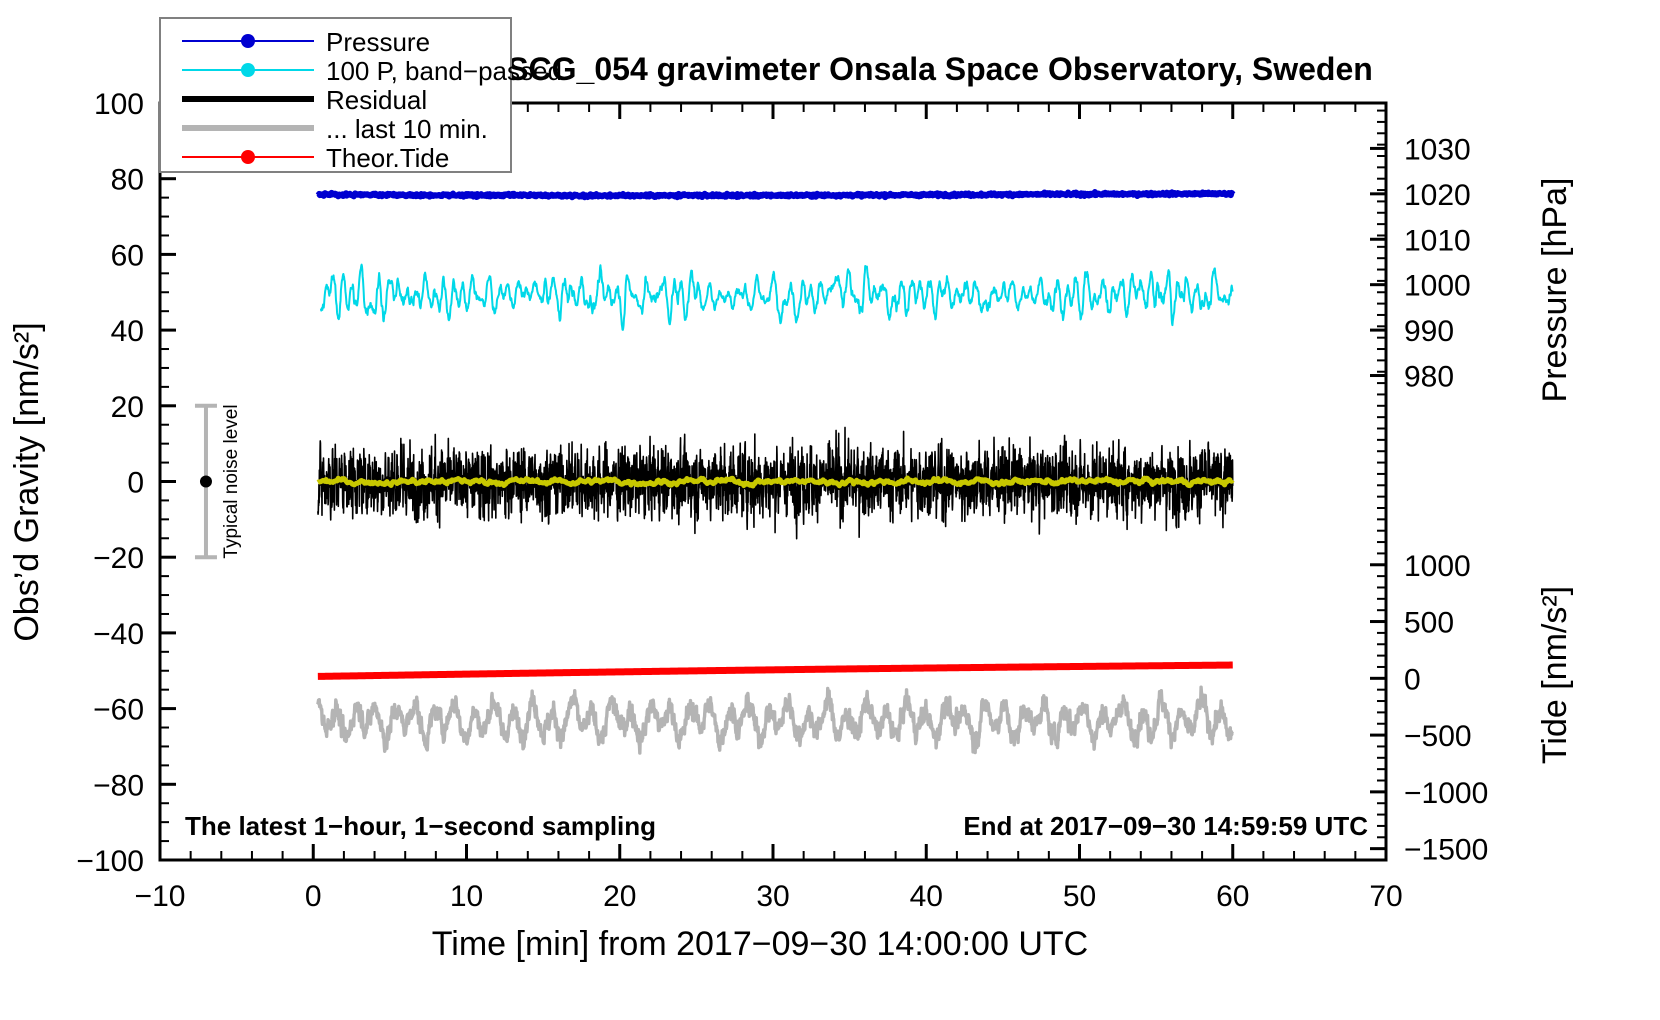 This screenshot has height=1020, width=1660. Describe the element at coordinates (1437, 195) in the screenshot. I see `right-pressure-tick-label: 1020` at that location.